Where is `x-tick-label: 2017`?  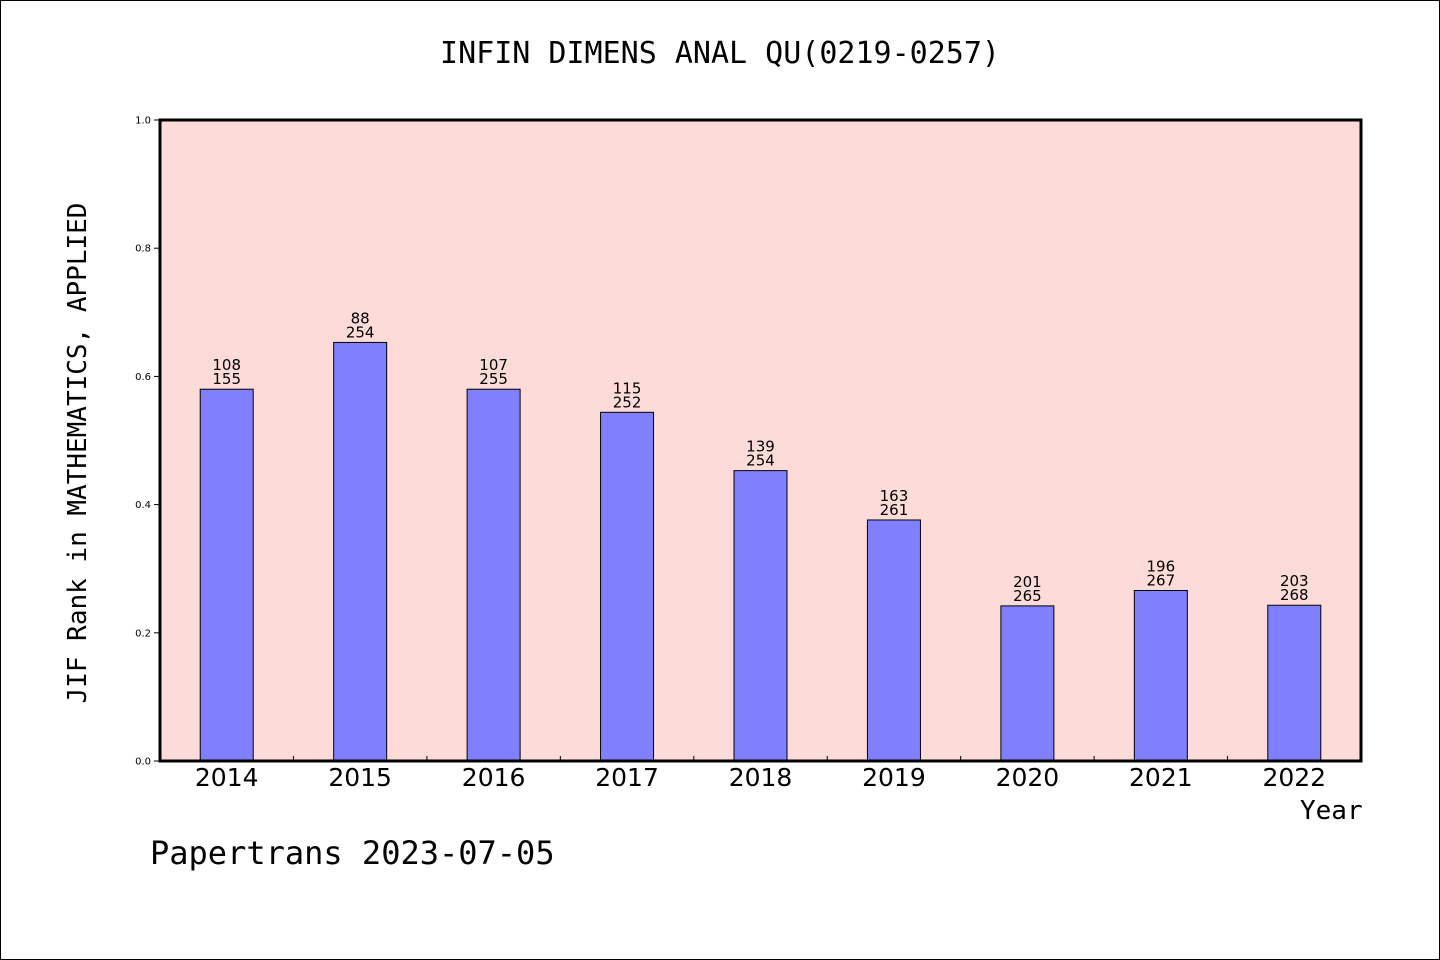 x-tick-label: 2017 is located at coordinates (627, 777).